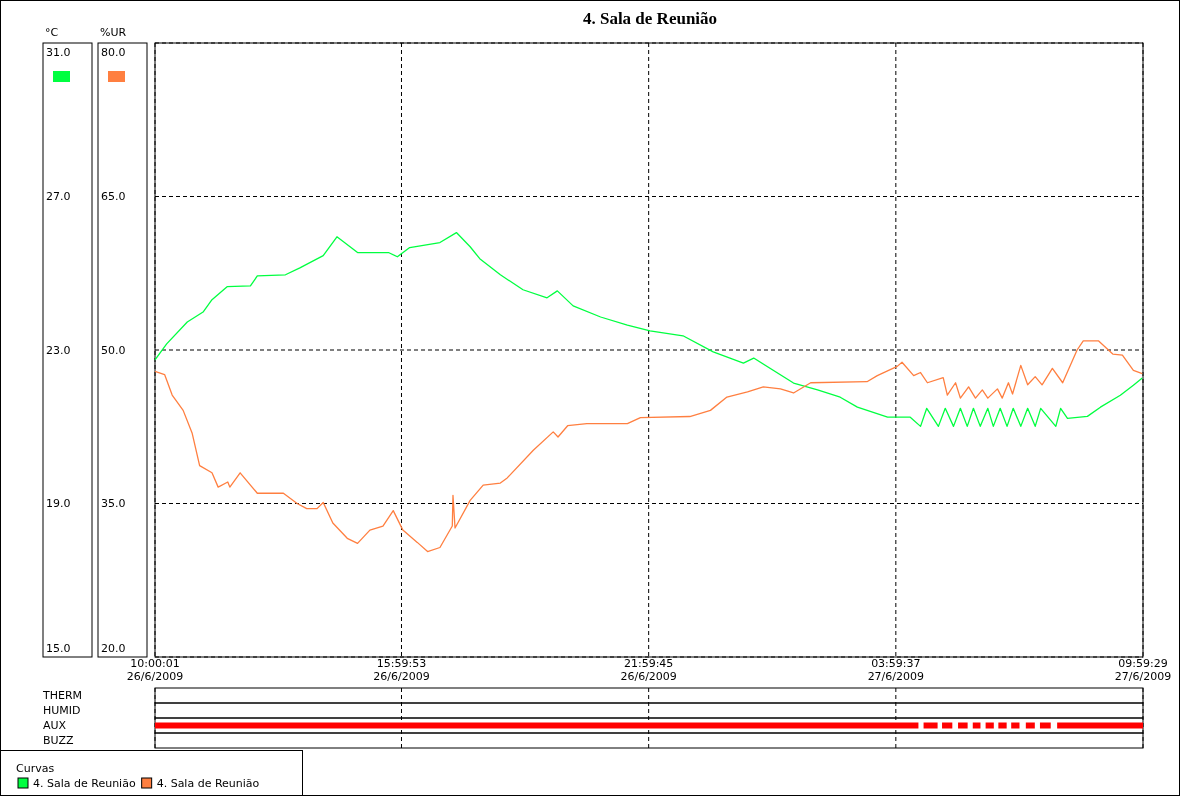 This screenshot has height=796, width=1180. What do you see at coordinates (648, 670) in the screenshot?
I see `x-tick-label: 21:59:45 26/6/2009` at bounding box center [648, 670].